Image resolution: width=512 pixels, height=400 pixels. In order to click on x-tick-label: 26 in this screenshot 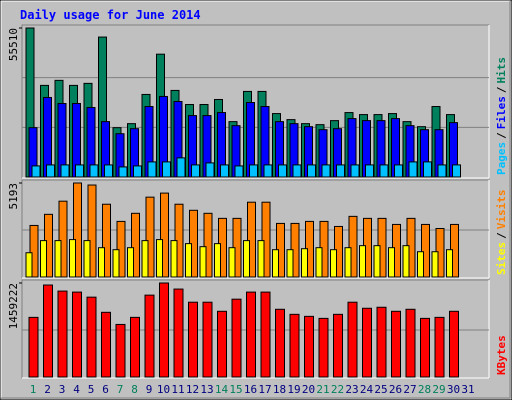, I will do `click(395, 389)`.